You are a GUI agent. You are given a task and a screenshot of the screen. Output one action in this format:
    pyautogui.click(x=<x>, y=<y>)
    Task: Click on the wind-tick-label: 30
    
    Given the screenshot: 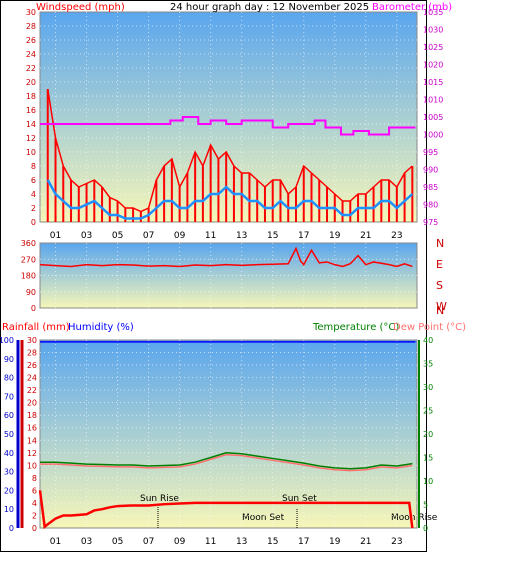 What is the action you would take?
    pyautogui.click(x=31, y=12)
    